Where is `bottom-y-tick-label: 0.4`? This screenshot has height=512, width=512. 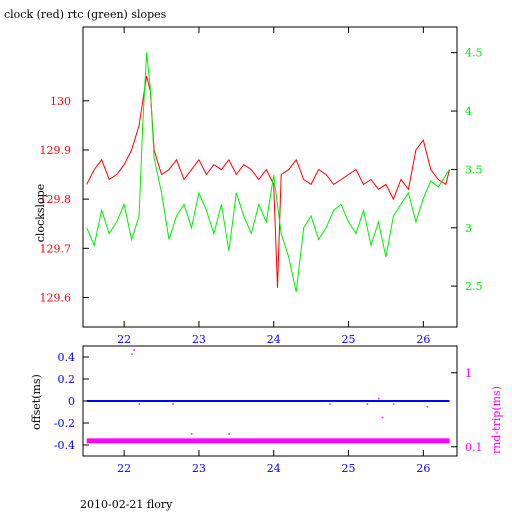
bottom-y-tick-label: 0.4 is located at coordinates (67, 357).